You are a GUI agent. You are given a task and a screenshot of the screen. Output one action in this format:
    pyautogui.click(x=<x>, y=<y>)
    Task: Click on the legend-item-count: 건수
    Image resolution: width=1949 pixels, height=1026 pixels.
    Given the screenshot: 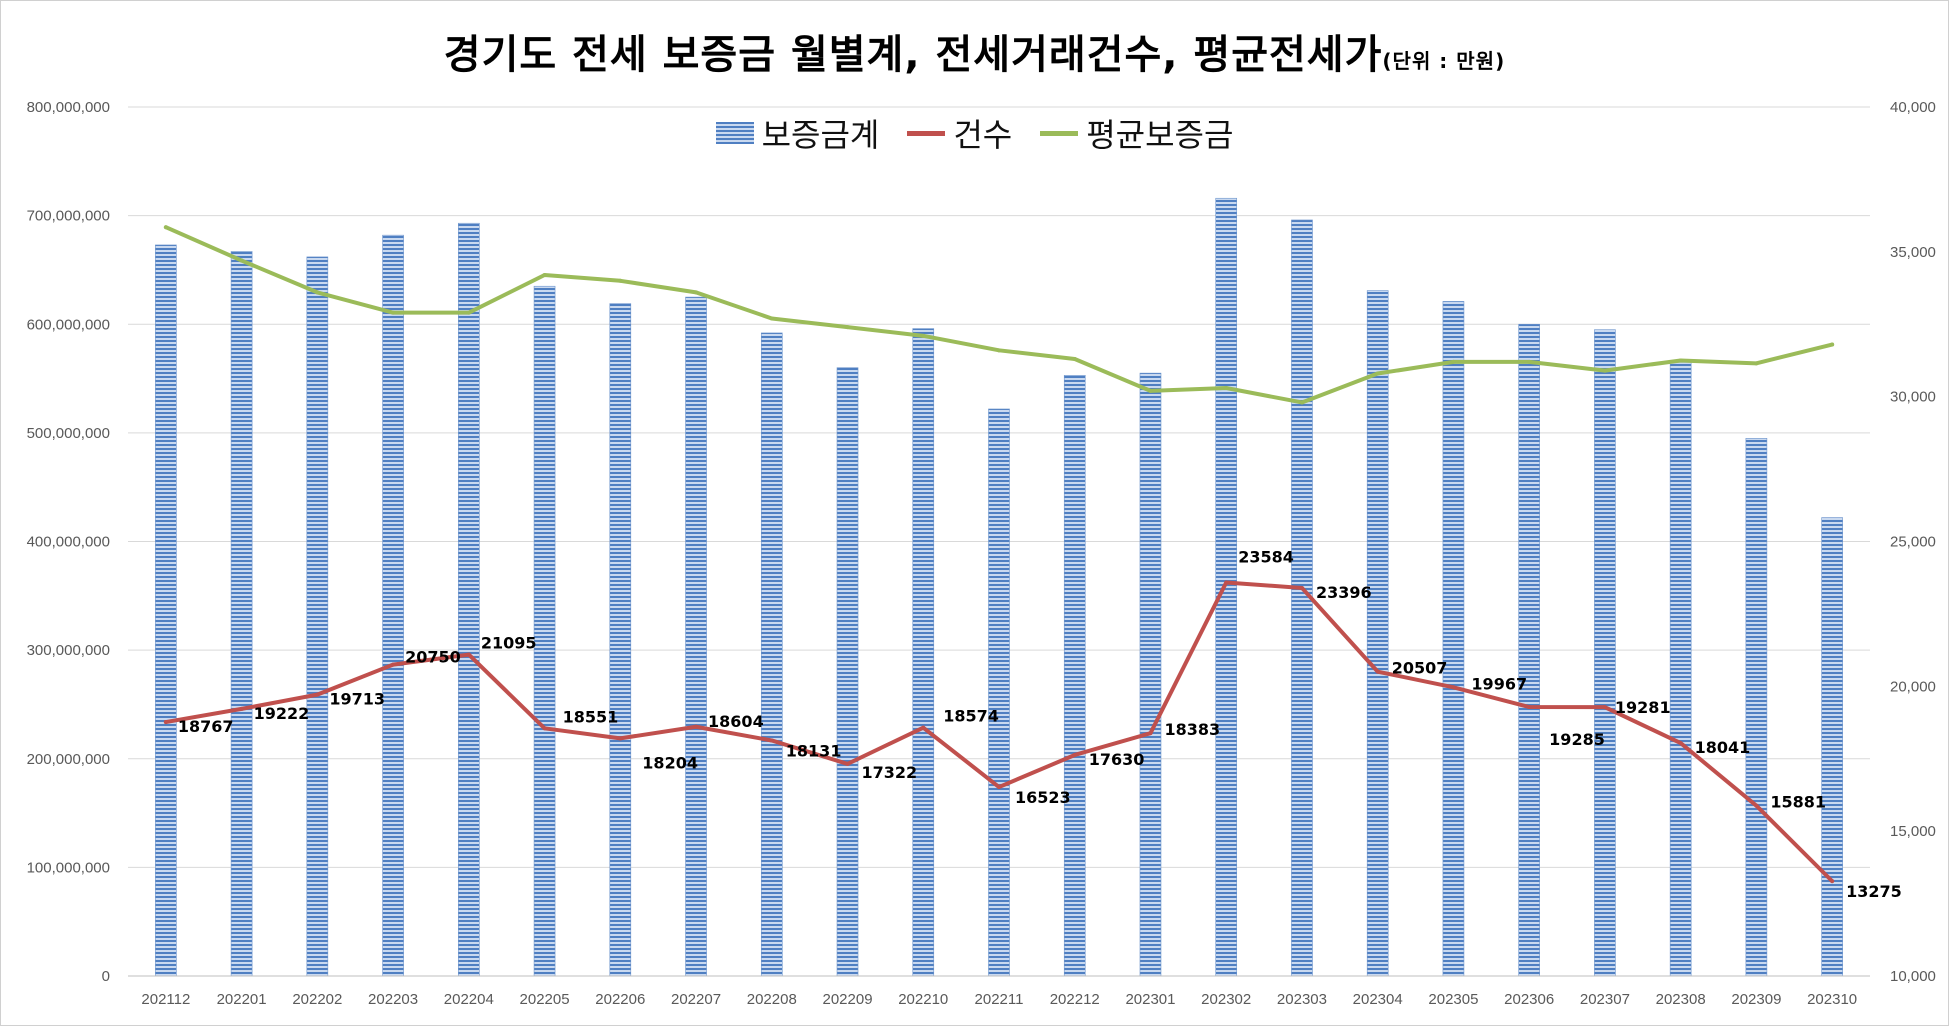 What is the action you would take?
    pyautogui.click(x=959, y=133)
    